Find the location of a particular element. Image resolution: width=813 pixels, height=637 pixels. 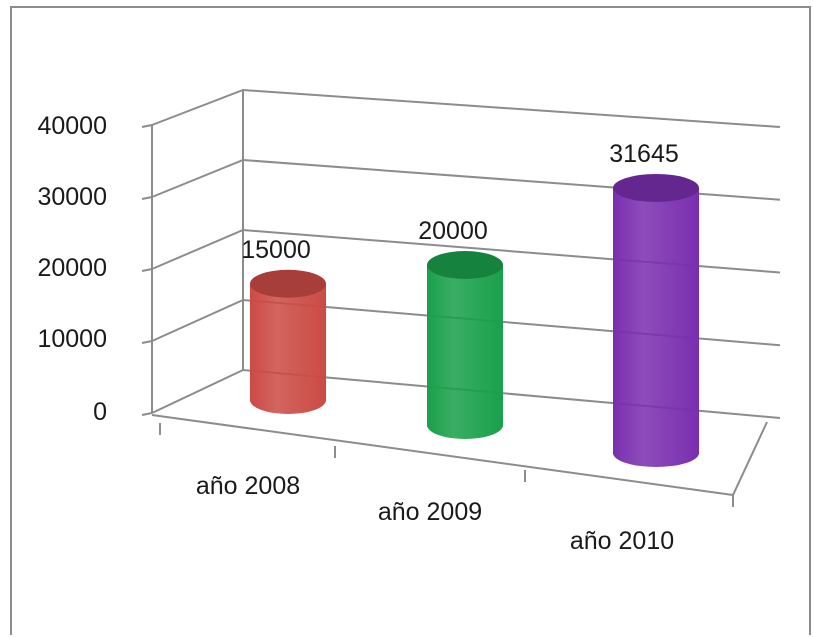

y-tick-label: 0 is located at coordinates (100, 412).